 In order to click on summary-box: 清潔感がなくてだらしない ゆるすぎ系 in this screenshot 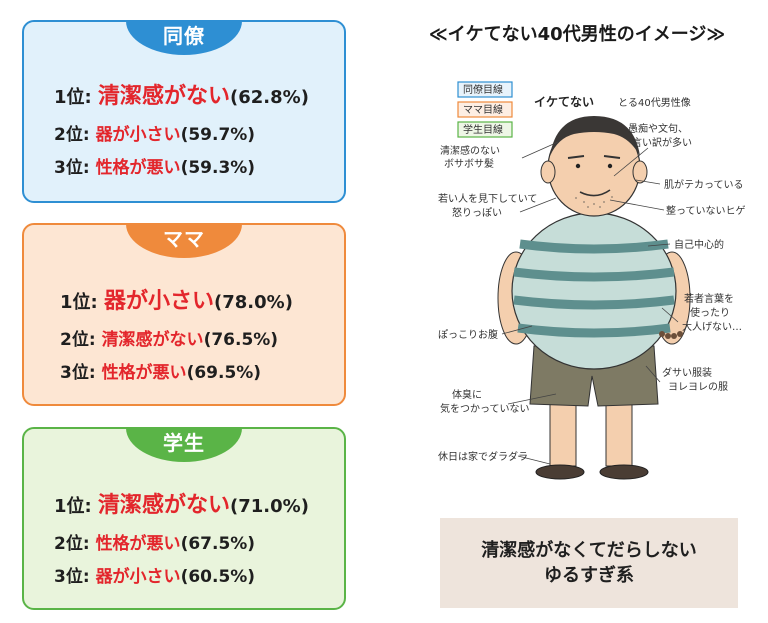, I will do `click(589, 563)`.